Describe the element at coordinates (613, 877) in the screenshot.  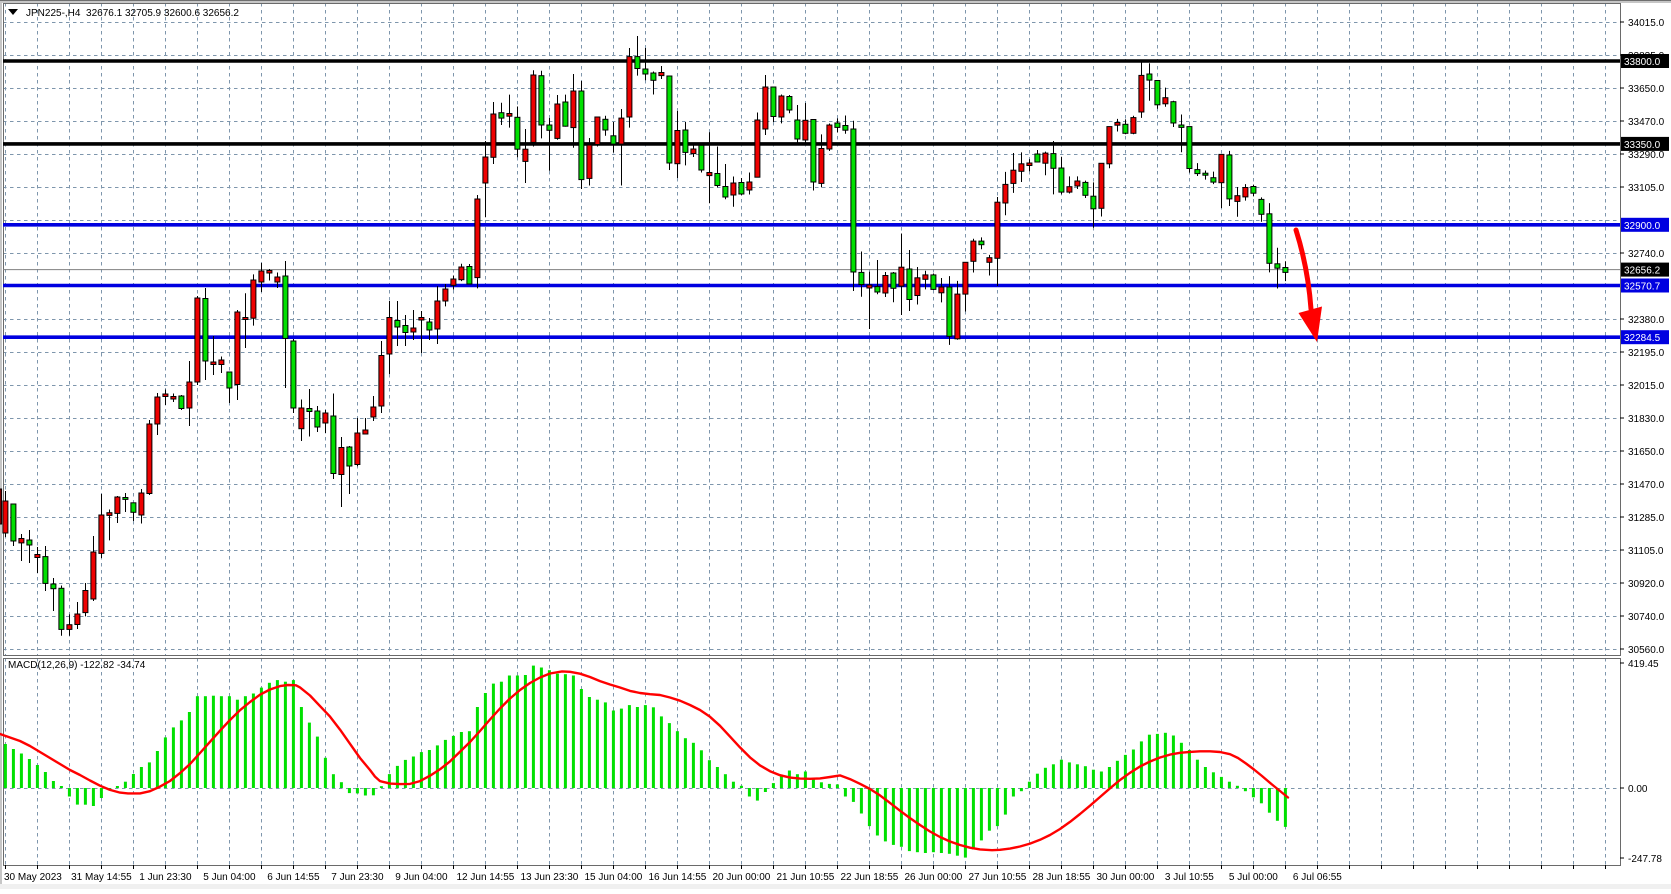
I see `svg-text: 15 Jun 04:00` at that location.